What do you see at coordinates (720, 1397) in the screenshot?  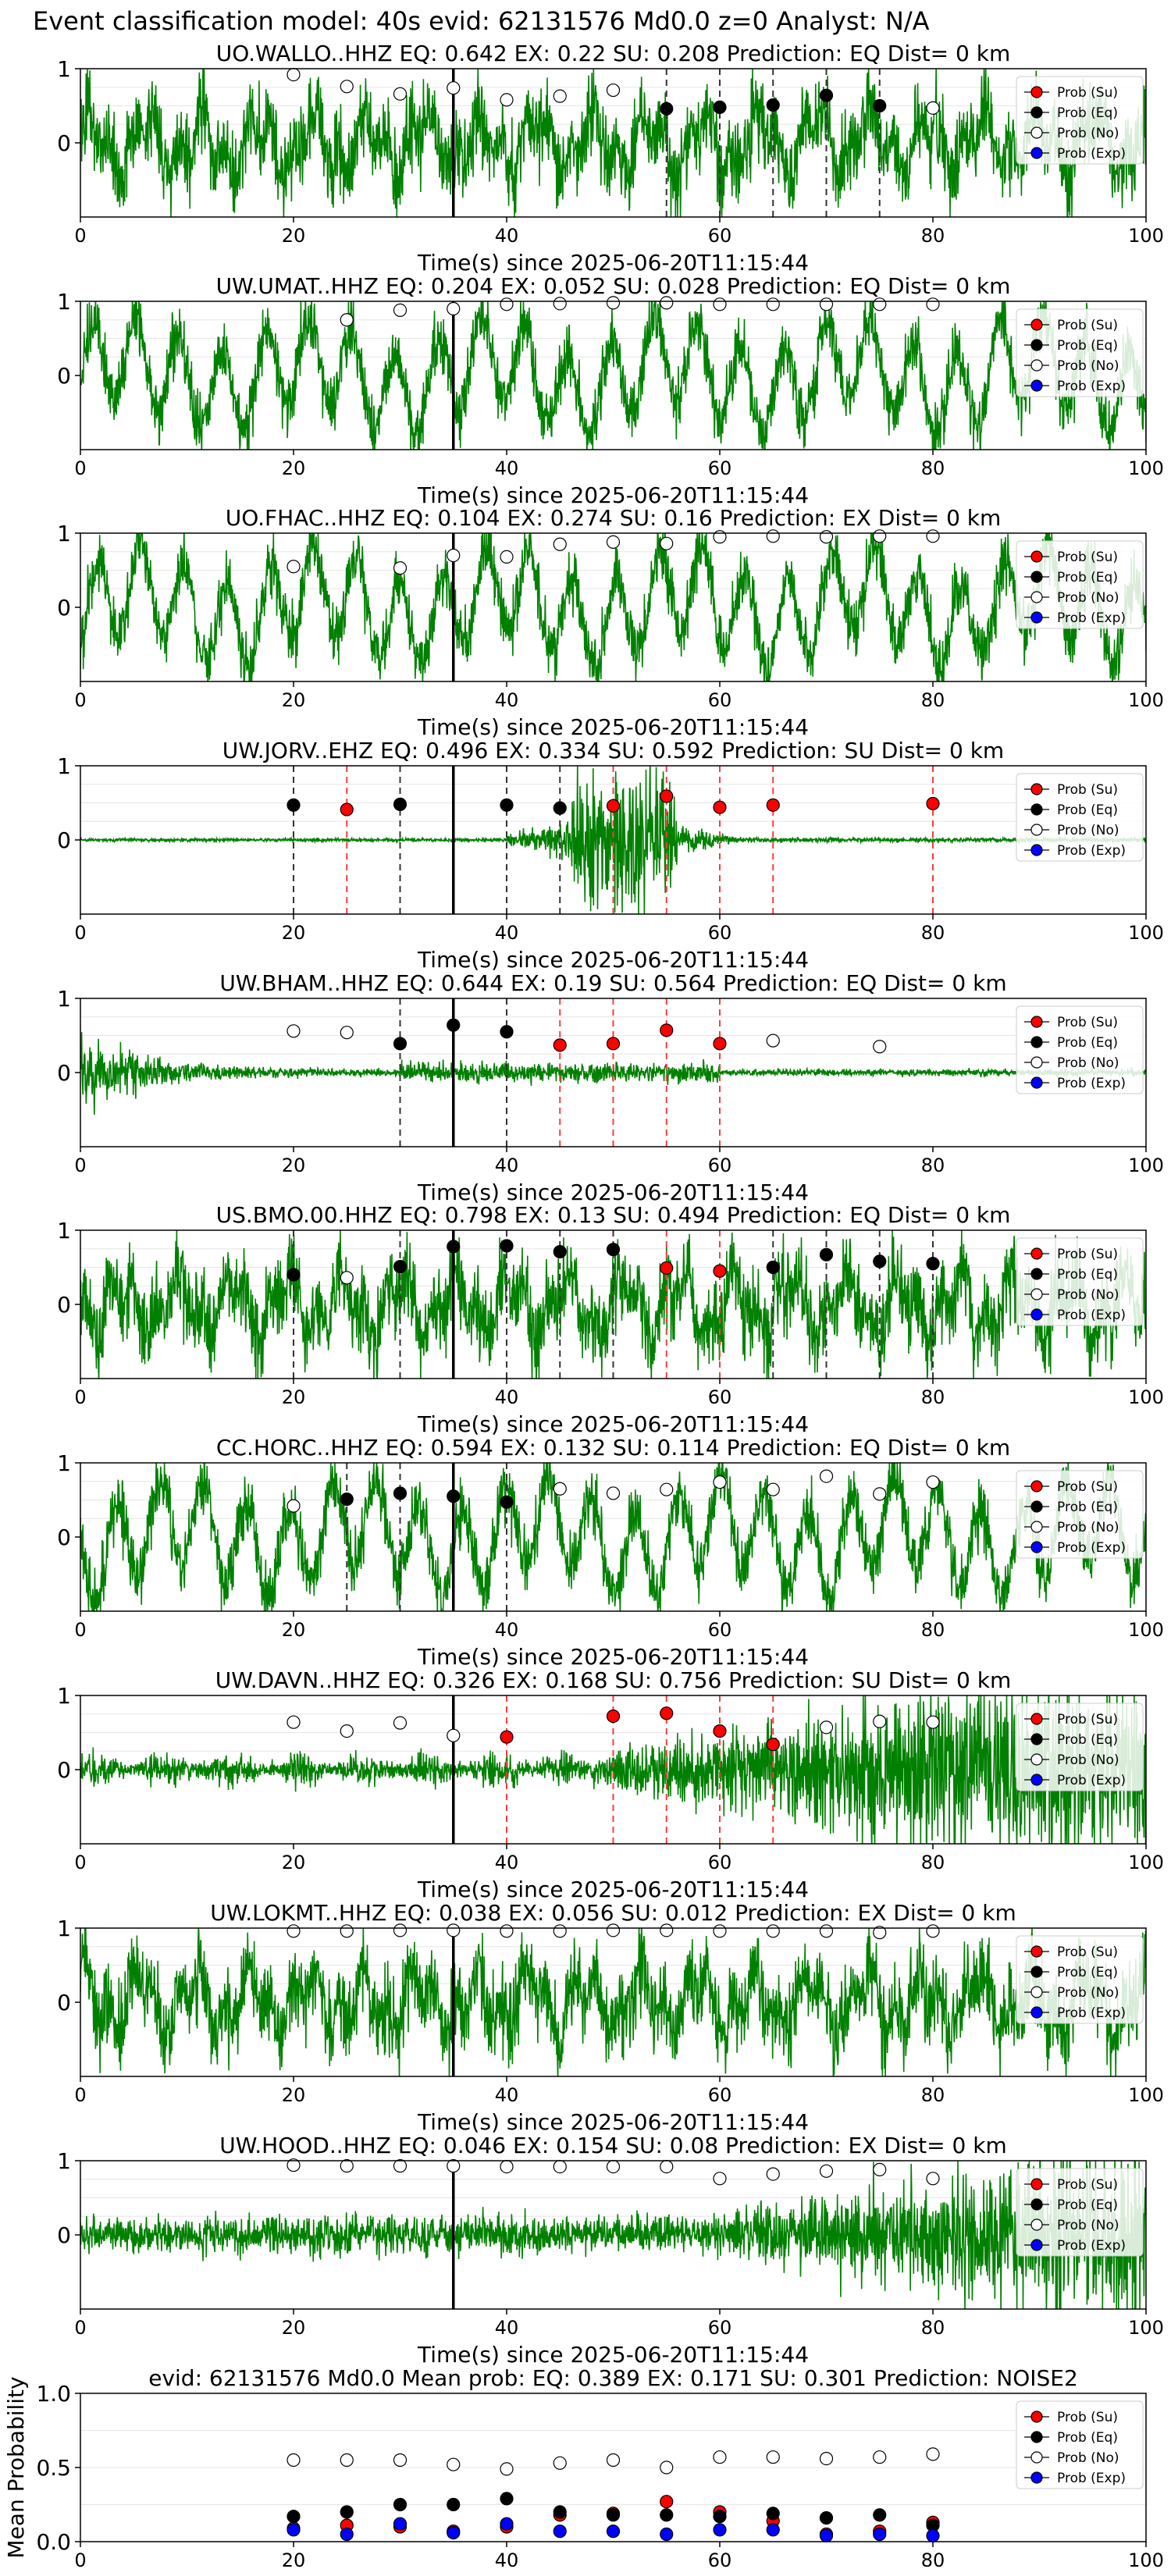 I see `x-tick-label: 60` at bounding box center [720, 1397].